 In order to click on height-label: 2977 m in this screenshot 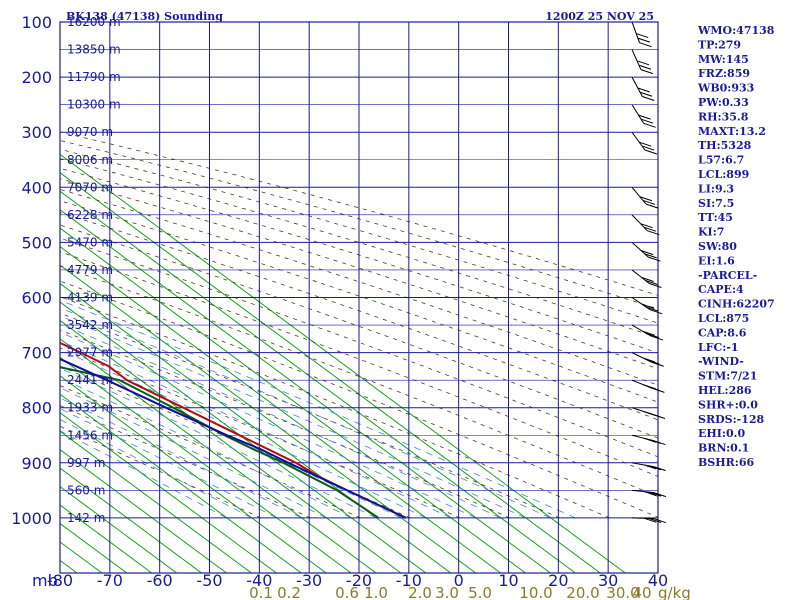, I will do `click(90, 353)`.